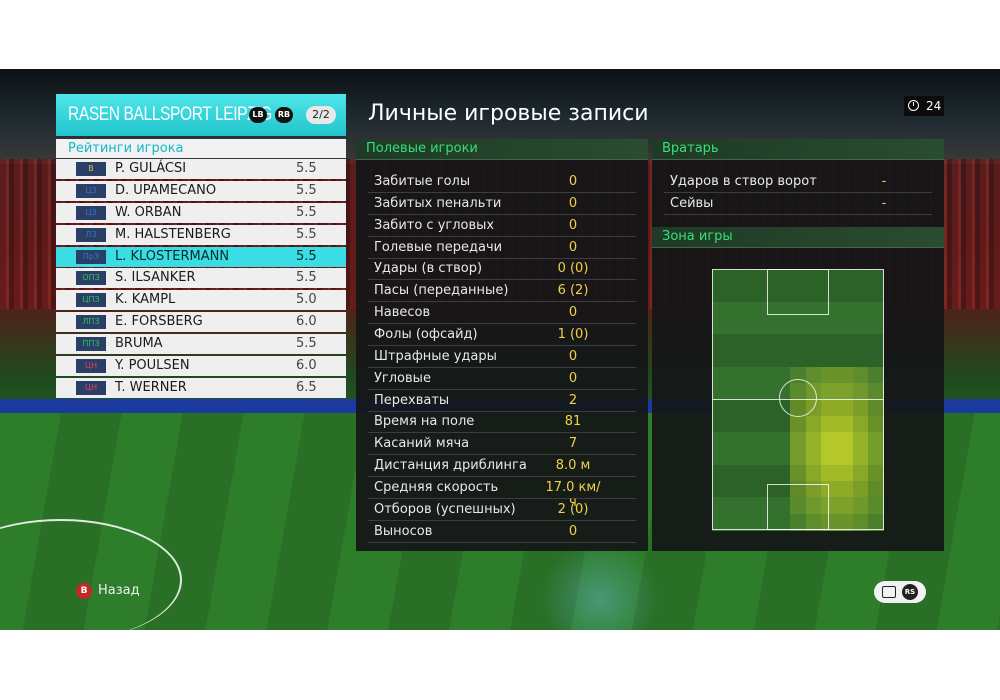  What do you see at coordinates (201, 115) in the screenshot?
I see `team-header: RASEN BALLSPORT LEIPZIG LB RB 2/2` at bounding box center [201, 115].